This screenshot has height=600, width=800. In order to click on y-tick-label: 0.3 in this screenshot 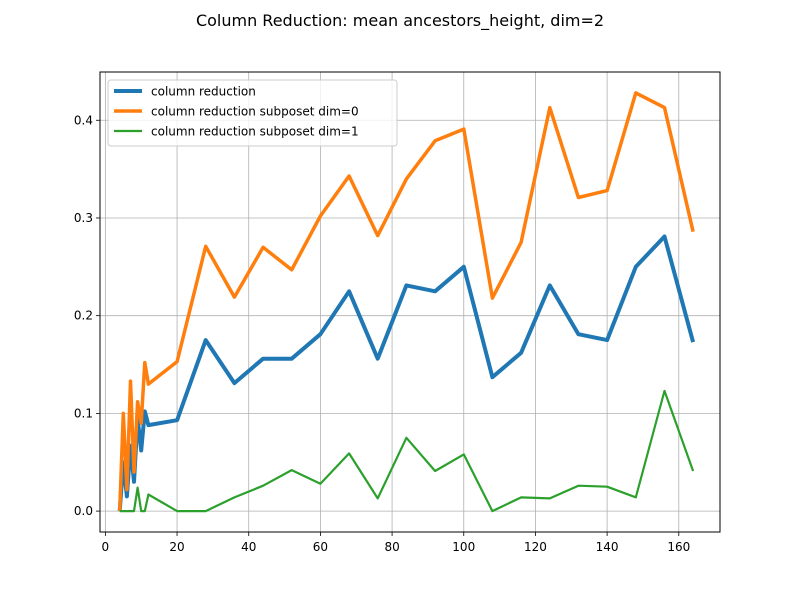, I will do `click(83, 218)`.